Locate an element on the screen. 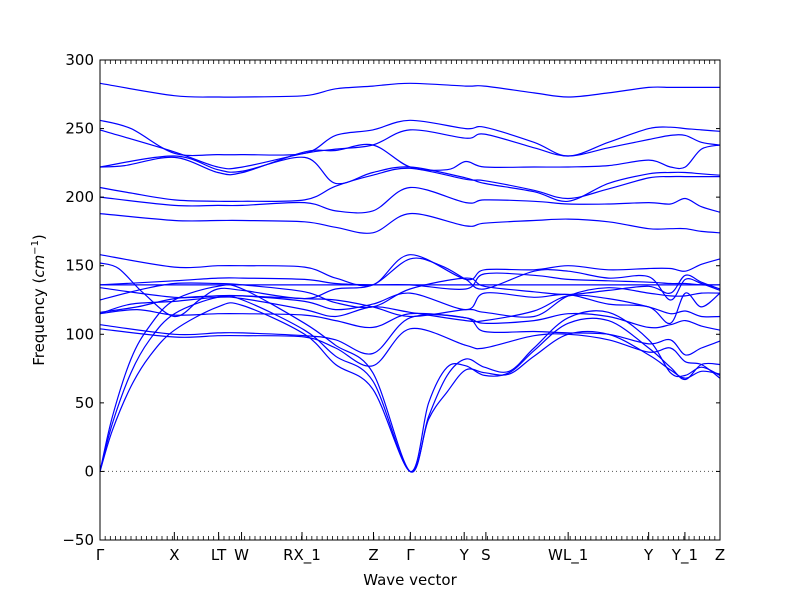 Image resolution: width=800 pixels, height=600 pixels. x-tick-label: RX_1 is located at coordinates (302, 555).